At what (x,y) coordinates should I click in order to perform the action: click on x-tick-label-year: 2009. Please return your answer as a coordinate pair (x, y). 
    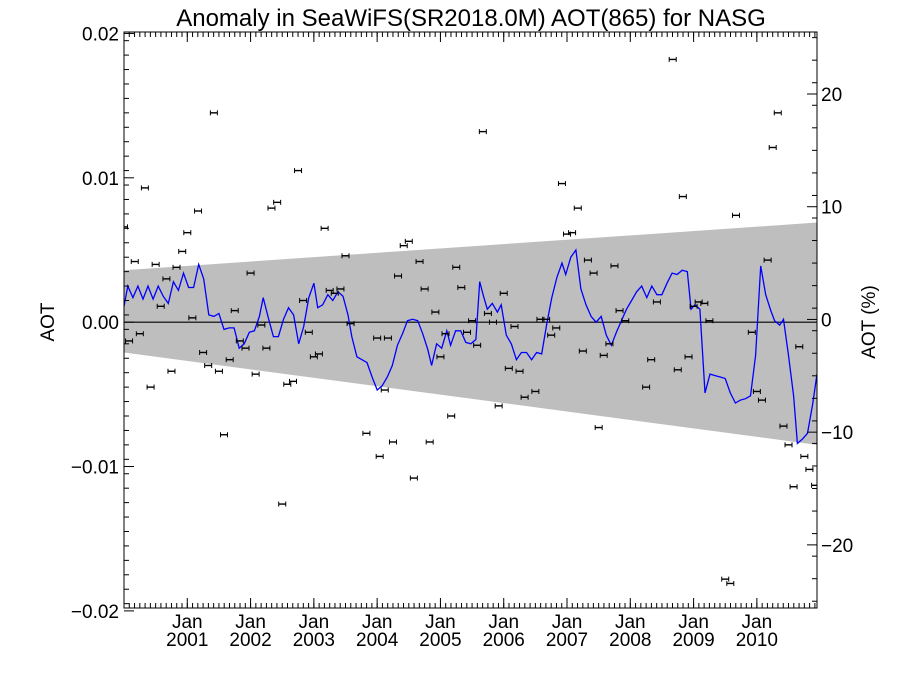
    Looking at the image, I should click on (693, 640).